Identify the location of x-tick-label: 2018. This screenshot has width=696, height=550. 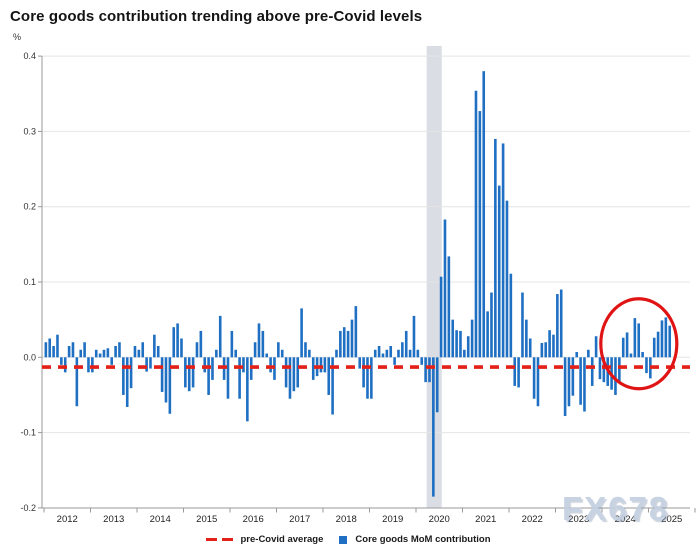
(346, 519).